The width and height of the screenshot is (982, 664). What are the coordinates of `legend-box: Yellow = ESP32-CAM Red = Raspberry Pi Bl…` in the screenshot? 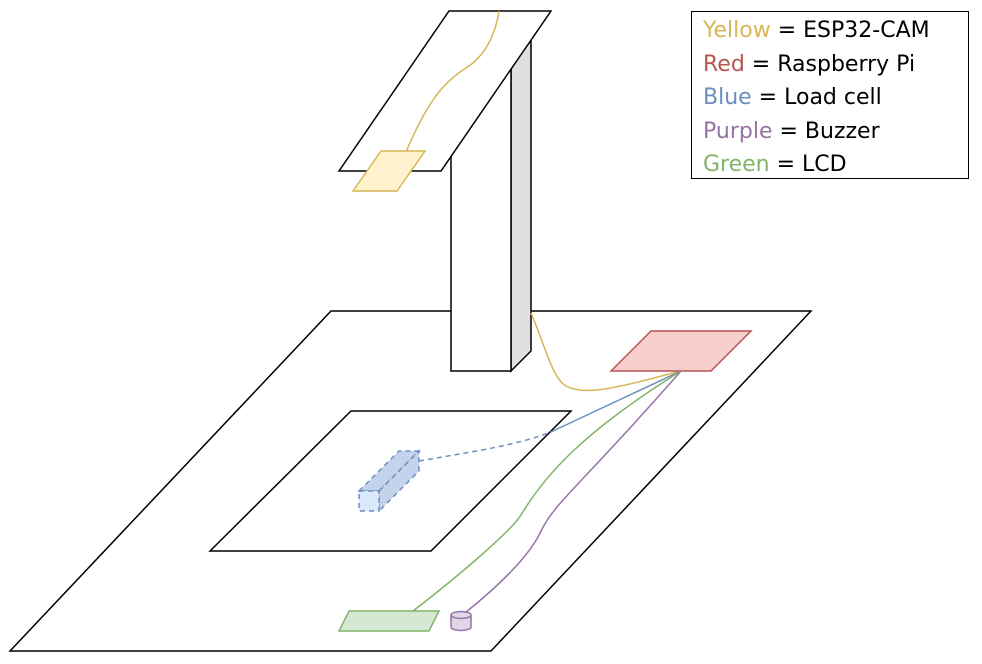 It's located at (830, 95).